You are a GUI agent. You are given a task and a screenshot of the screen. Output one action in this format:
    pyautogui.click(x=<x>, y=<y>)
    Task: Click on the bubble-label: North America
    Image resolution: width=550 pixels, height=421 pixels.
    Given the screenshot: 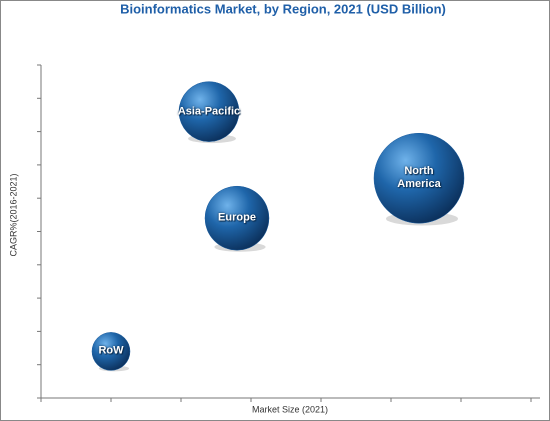 What is the action you would take?
    pyautogui.click(x=419, y=178)
    